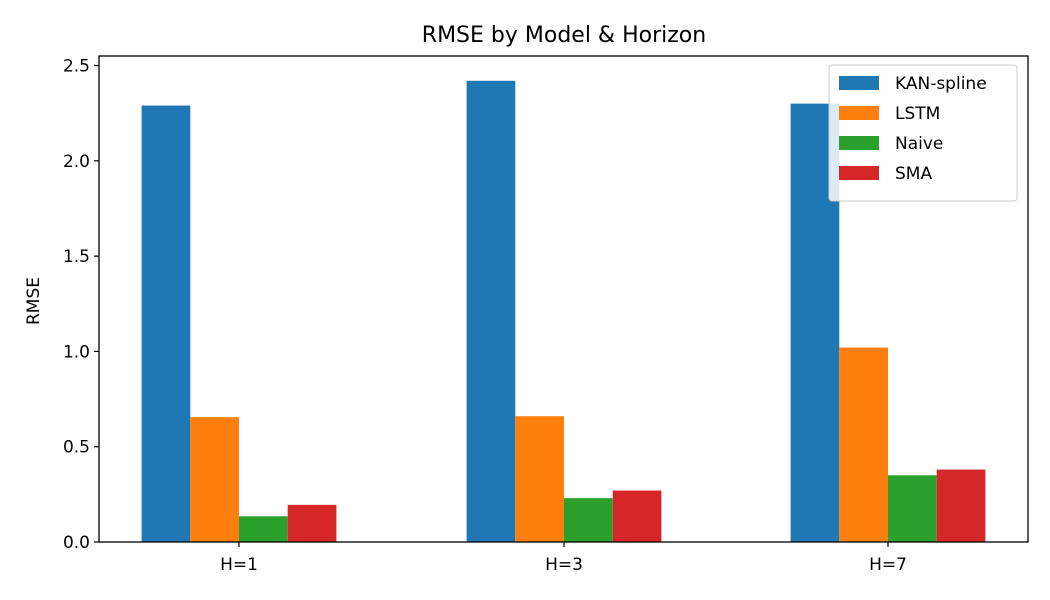  I want to click on legend-label: Naive, so click(919, 144).